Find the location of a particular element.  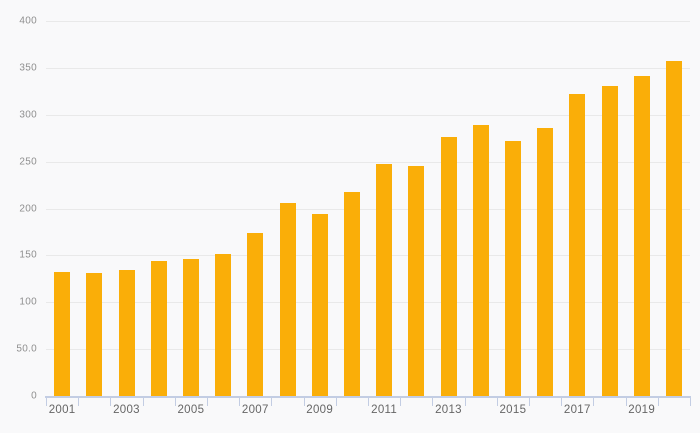

y-axis-tick-label: 350 is located at coordinates (28, 68).